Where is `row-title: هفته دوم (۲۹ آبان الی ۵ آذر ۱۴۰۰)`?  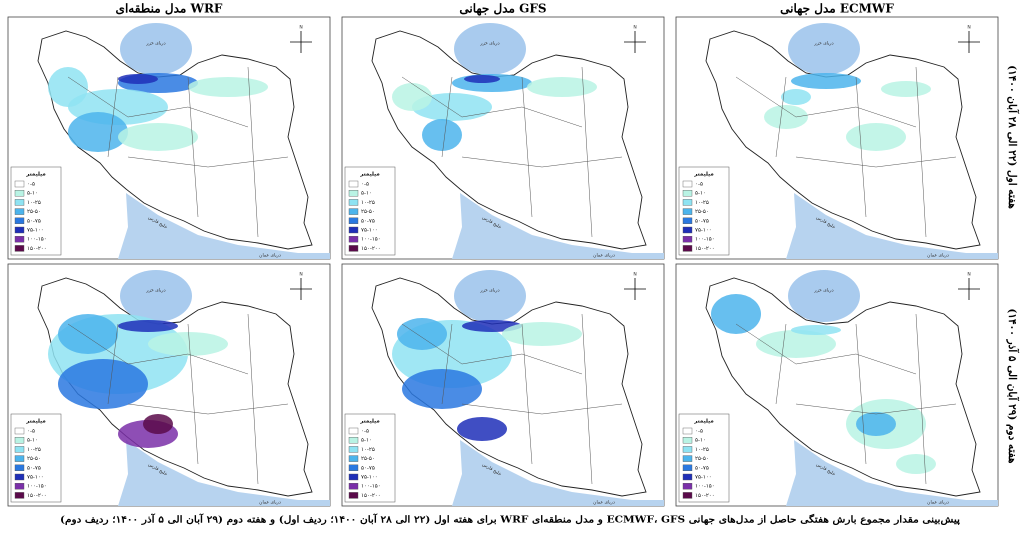
row-title: هفته دوم (۲۹ آبان الی ۵ آذر ۱۴۰۰) is located at coordinates (1013, 386).